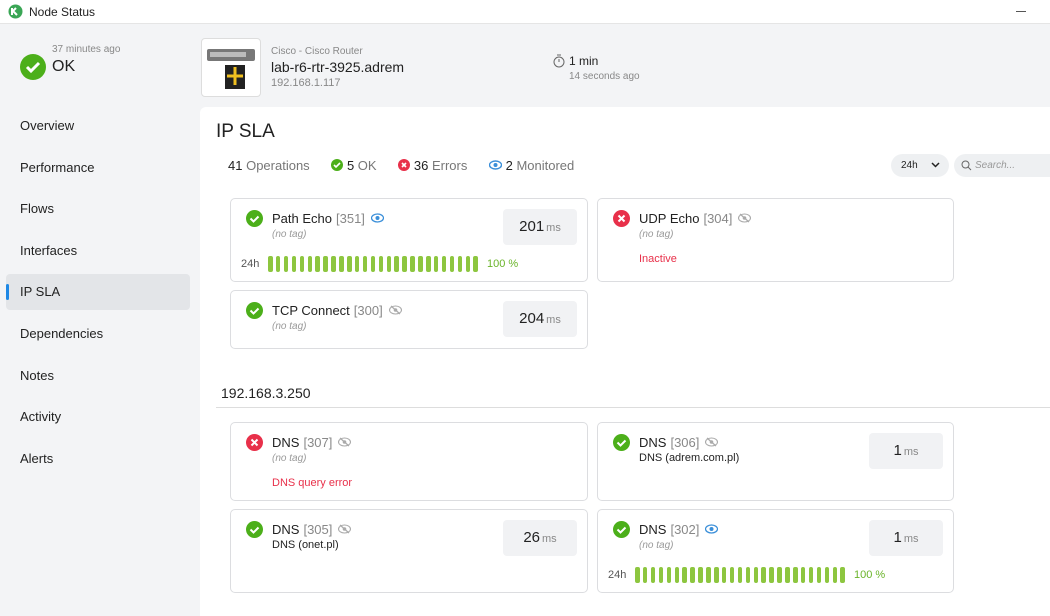  Describe the element at coordinates (350, 218) in the screenshot. I see `operation-id: [351]` at that location.